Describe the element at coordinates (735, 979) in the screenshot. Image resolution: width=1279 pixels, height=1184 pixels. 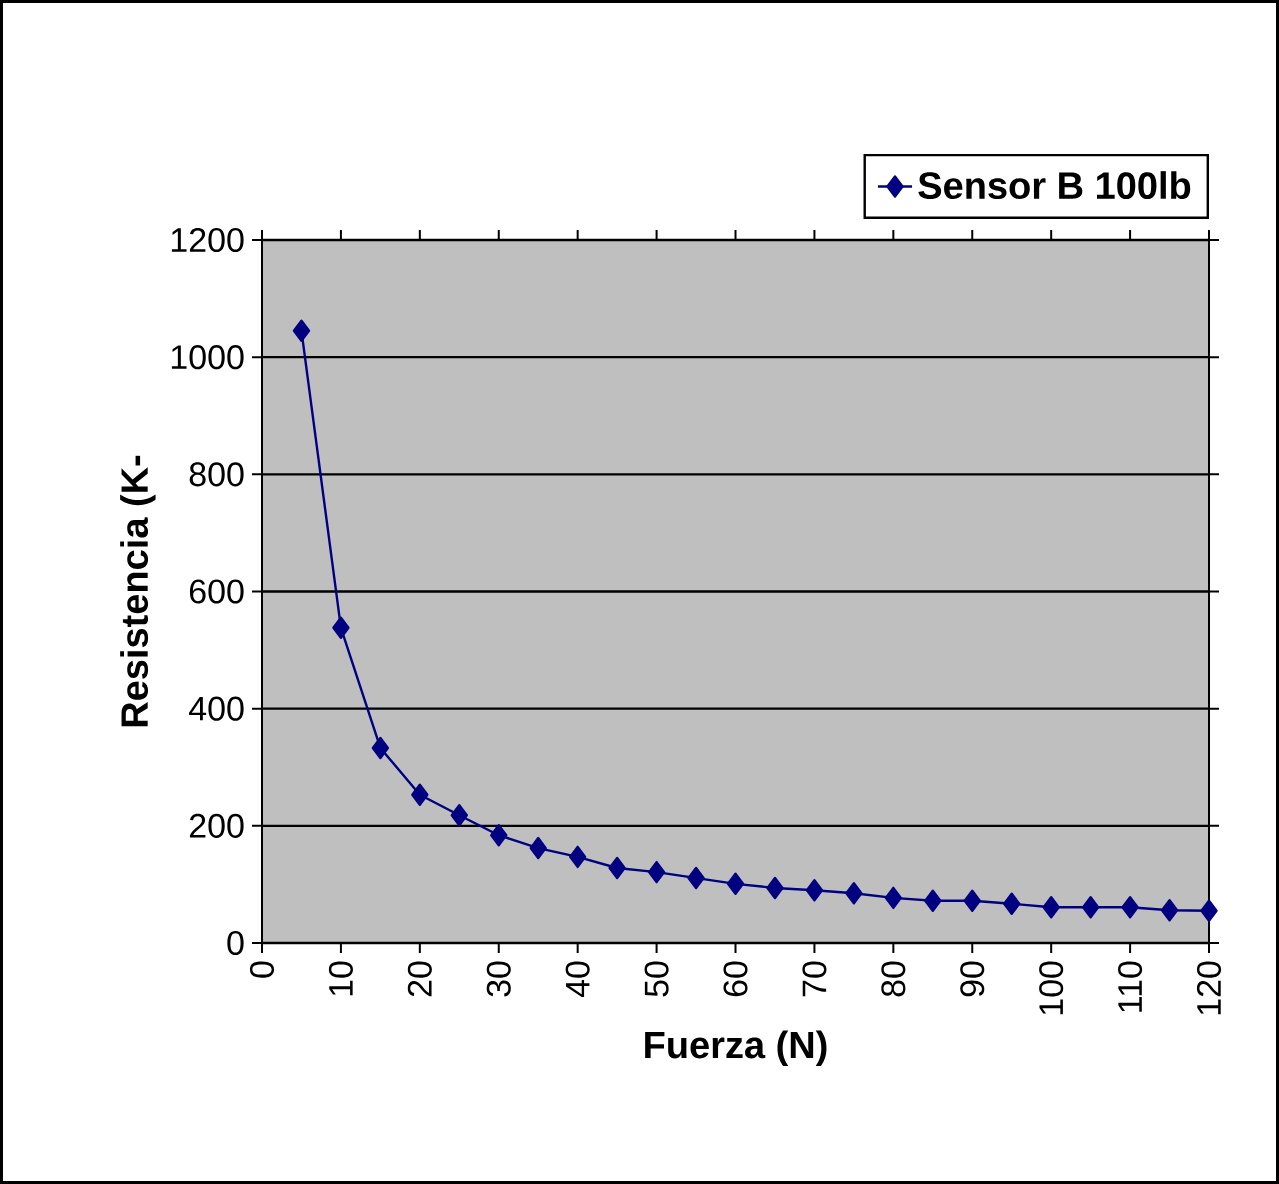
I see `x-tick-label: 60` at that location.